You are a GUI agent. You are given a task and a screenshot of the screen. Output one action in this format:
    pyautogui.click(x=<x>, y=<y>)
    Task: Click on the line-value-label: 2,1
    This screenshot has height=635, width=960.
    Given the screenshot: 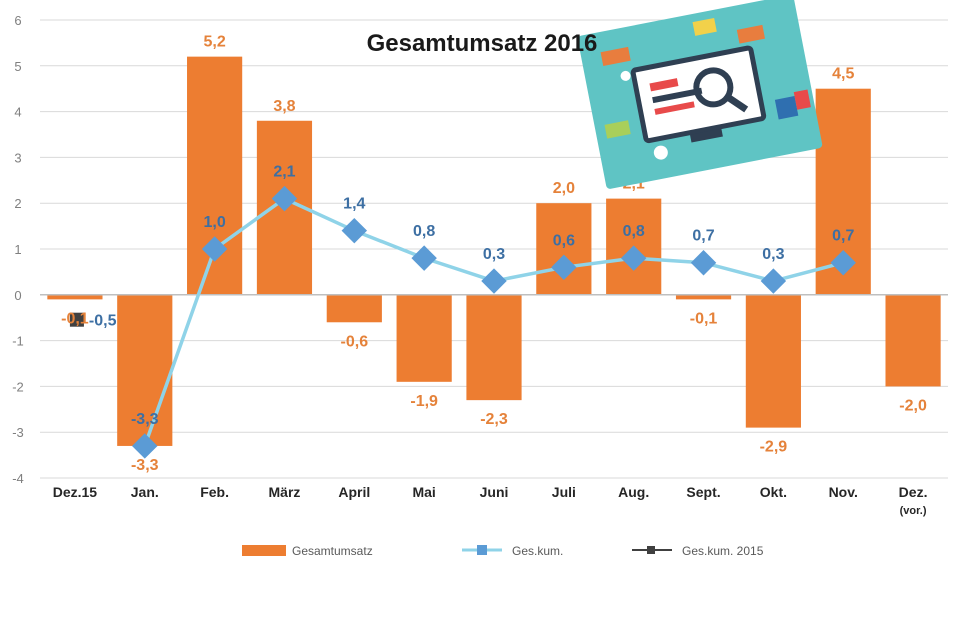 What is the action you would take?
    pyautogui.click(x=284, y=172)
    